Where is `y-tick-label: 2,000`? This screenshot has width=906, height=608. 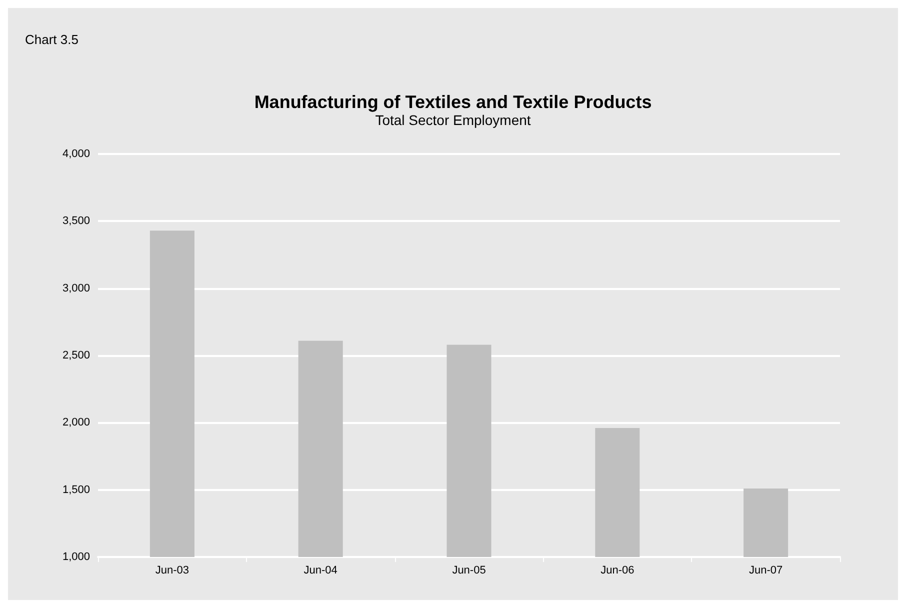 y-tick-label: 2,000 is located at coordinates (76, 422).